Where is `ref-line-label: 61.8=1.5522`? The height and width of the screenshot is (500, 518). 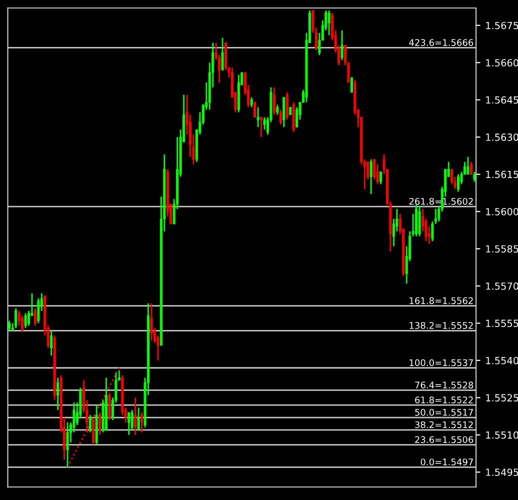
ref-line-label: 61.8=1.5522 is located at coordinates (444, 400).